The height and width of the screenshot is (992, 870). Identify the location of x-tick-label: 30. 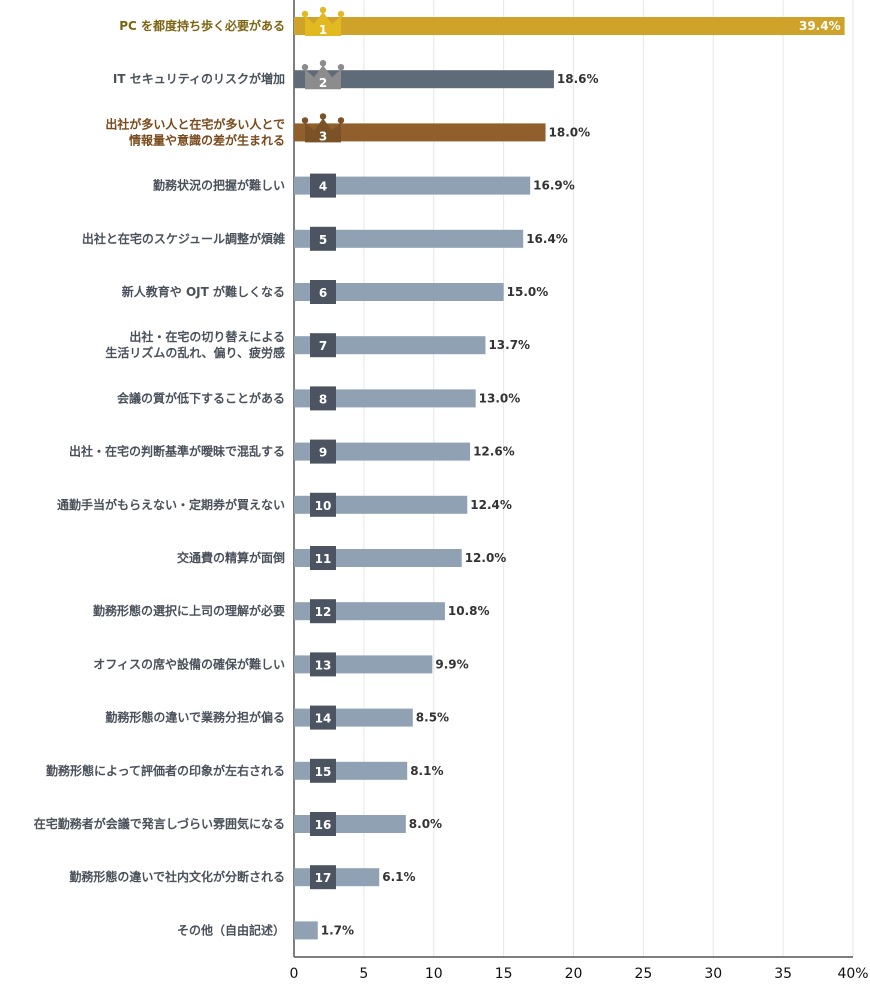
(713, 974).